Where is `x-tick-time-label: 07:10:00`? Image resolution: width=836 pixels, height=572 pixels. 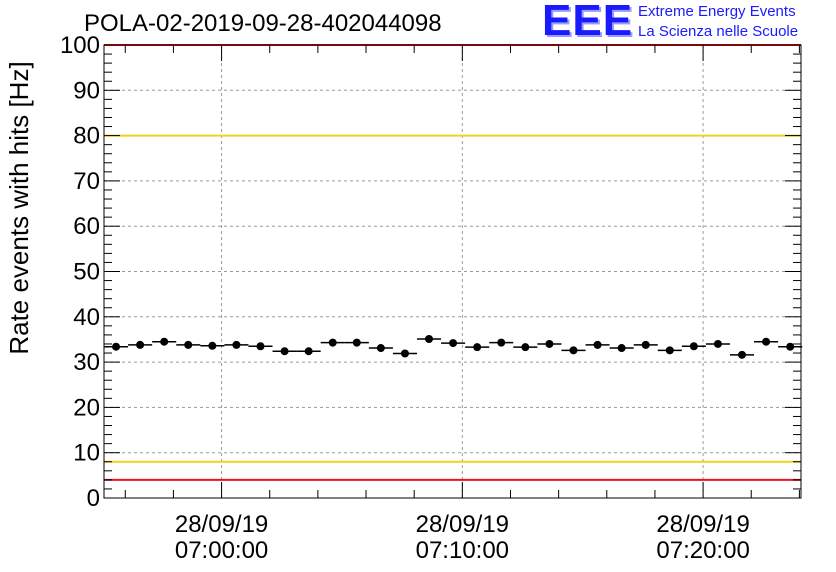 x-tick-time-label: 07:10:00 is located at coordinates (462, 550).